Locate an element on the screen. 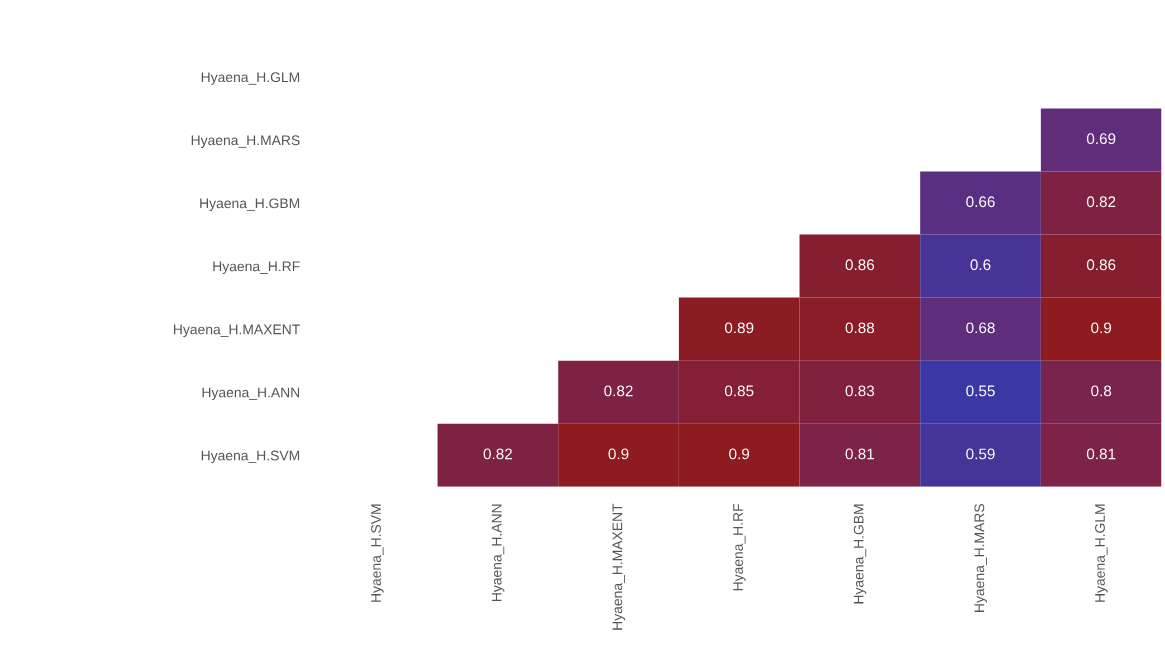  x-tick-label: Hyaena_H.MAXENT is located at coordinates (619, 566).